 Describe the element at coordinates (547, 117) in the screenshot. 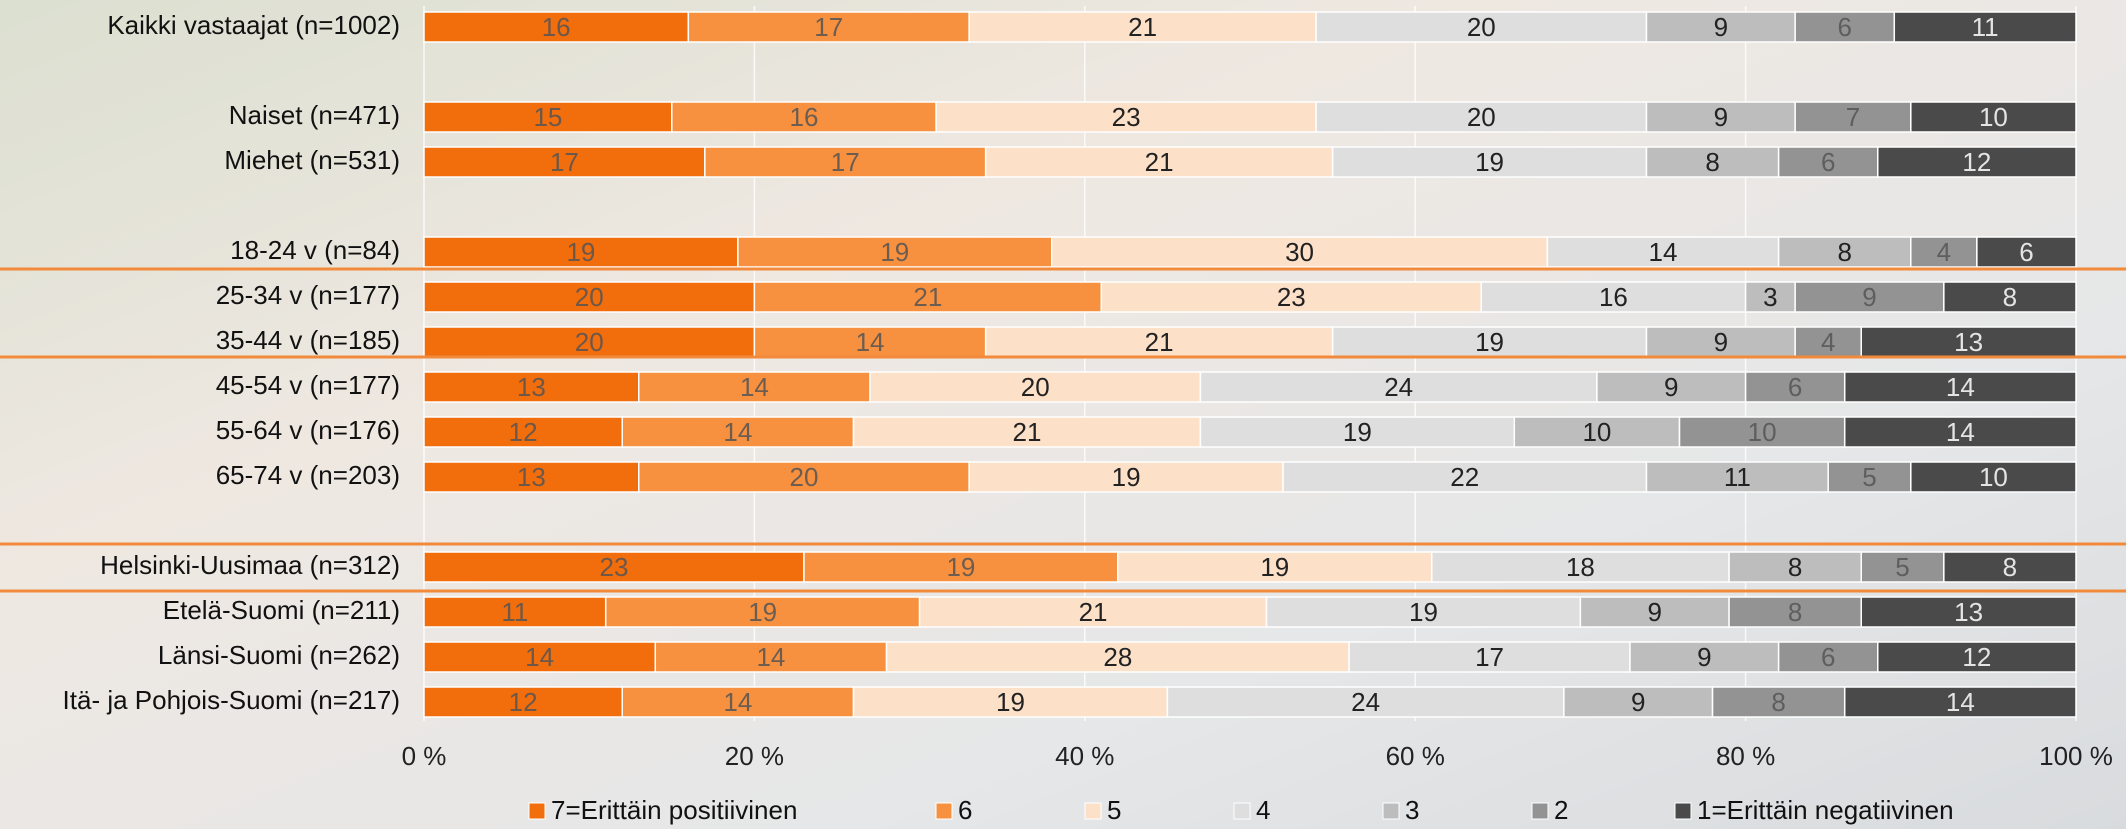

I see `data-label: 15` at that location.